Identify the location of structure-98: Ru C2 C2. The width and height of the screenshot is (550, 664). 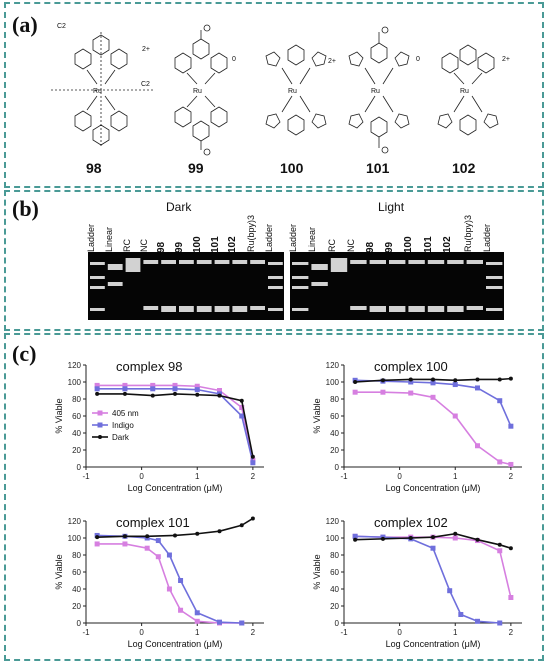
(102, 85).